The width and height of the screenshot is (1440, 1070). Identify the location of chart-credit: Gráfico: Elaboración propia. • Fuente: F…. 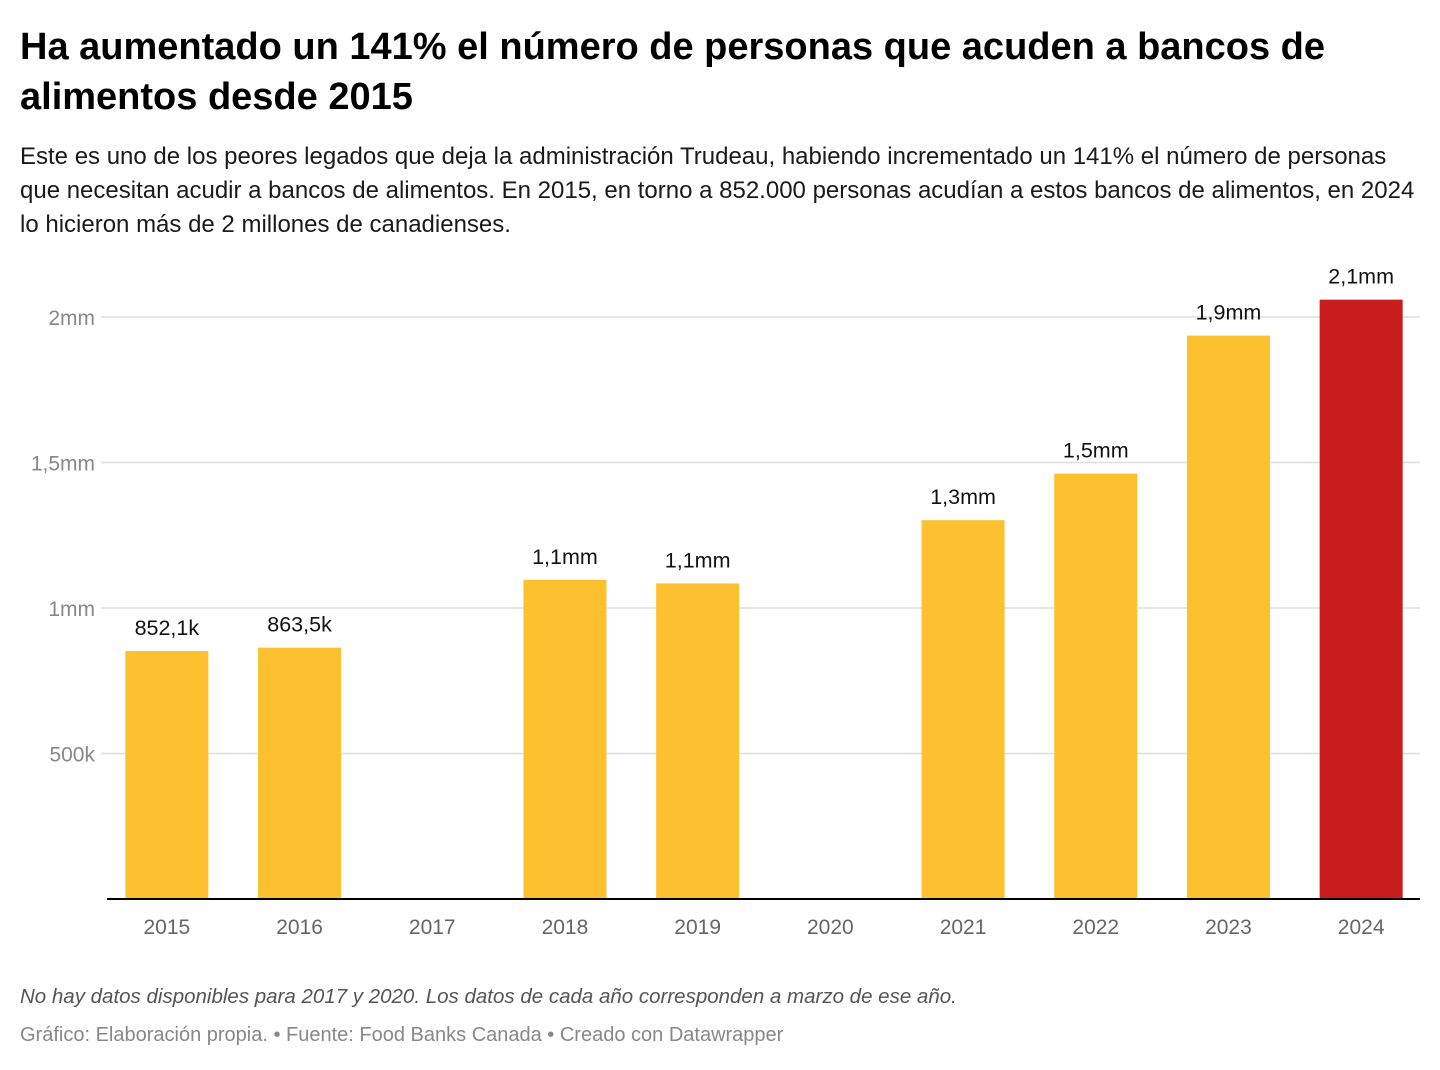
(402, 1035).